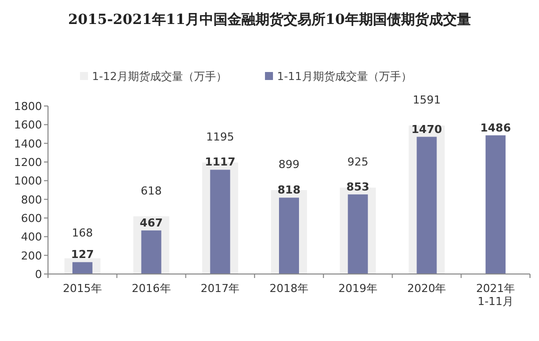 The width and height of the screenshot is (539, 341). Describe the element at coordinates (426, 288) in the screenshot. I see `x-tick-label: 2020年` at that location.